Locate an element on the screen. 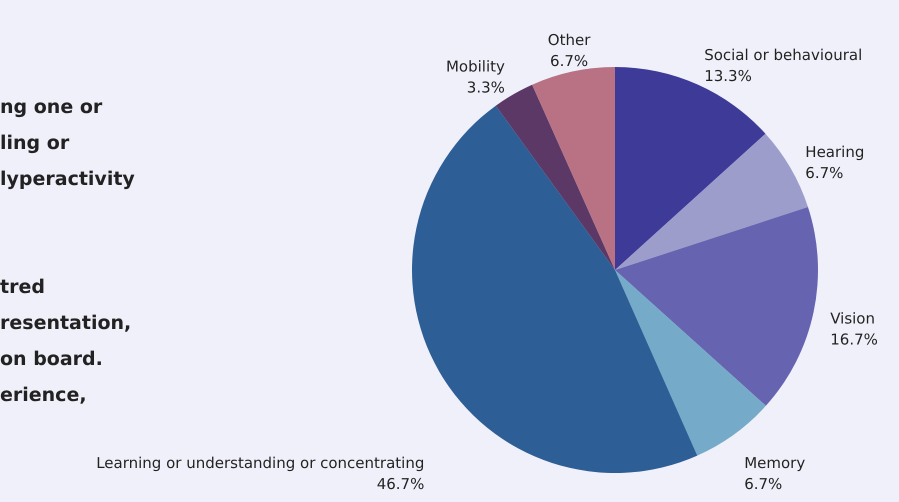 This screenshot has width=899, height=502. slice-label: Social or behavioural is located at coordinates (783, 55).